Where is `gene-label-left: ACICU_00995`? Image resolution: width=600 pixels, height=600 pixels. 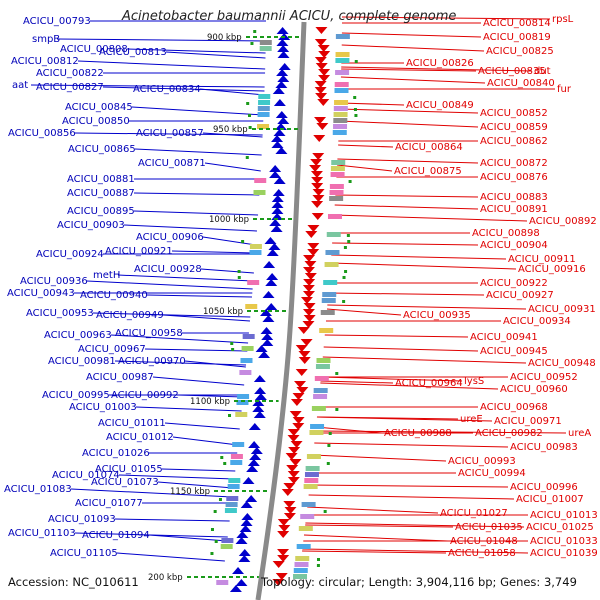
gene-label-left: ACICU_00995 is located at coordinates (76, 395).